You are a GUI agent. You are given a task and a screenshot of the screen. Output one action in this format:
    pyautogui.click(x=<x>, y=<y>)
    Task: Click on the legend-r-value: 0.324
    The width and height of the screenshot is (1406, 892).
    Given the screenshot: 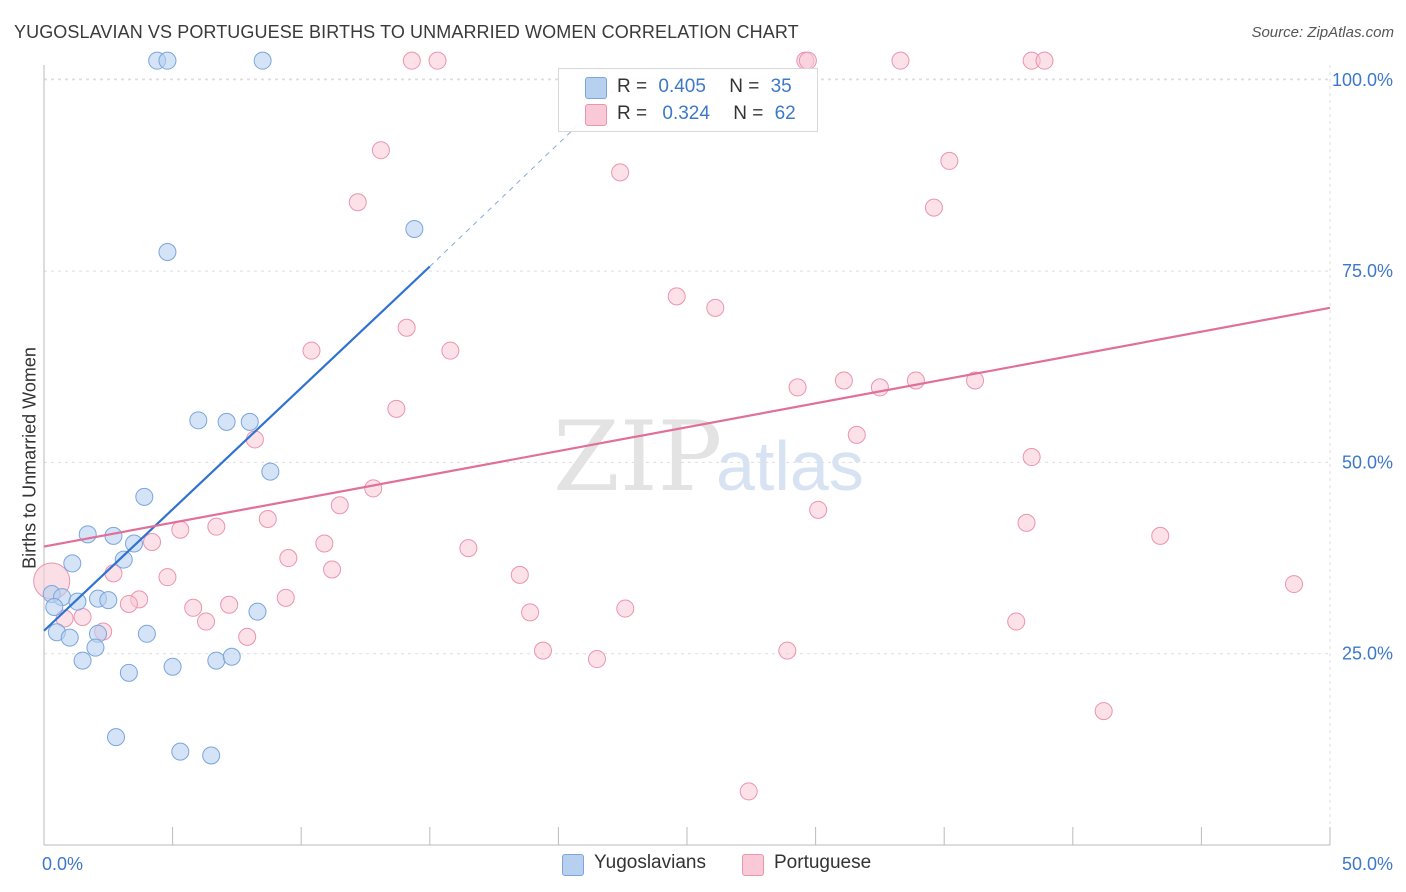 What is the action you would take?
    pyautogui.click(x=686, y=113)
    